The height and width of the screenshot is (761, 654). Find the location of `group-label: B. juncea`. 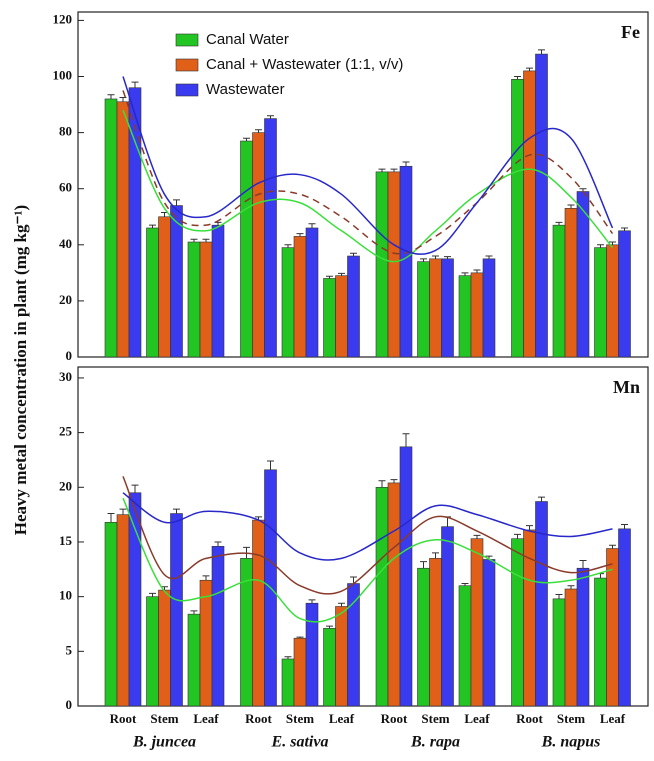

group-label: B. juncea is located at coordinates (164, 742).